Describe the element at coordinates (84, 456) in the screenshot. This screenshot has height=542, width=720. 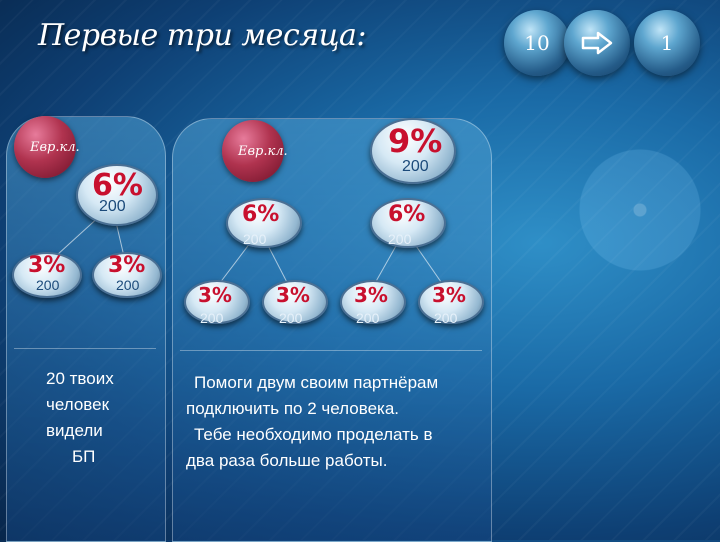
I see `left-note-line: БП` at that location.